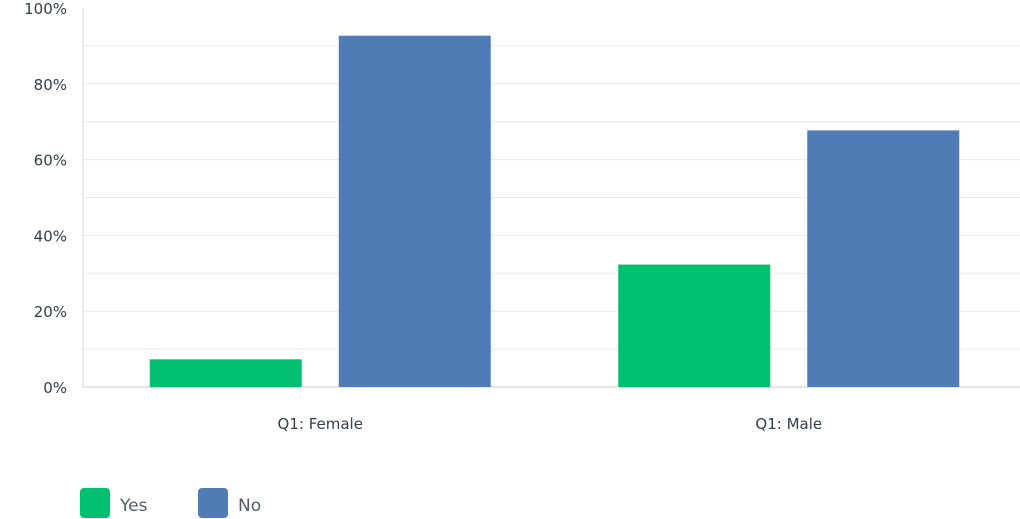 Image resolution: width=1020 pixels, height=519 pixels. I want to click on x-category-label: Q1: Female, so click(320, 424).